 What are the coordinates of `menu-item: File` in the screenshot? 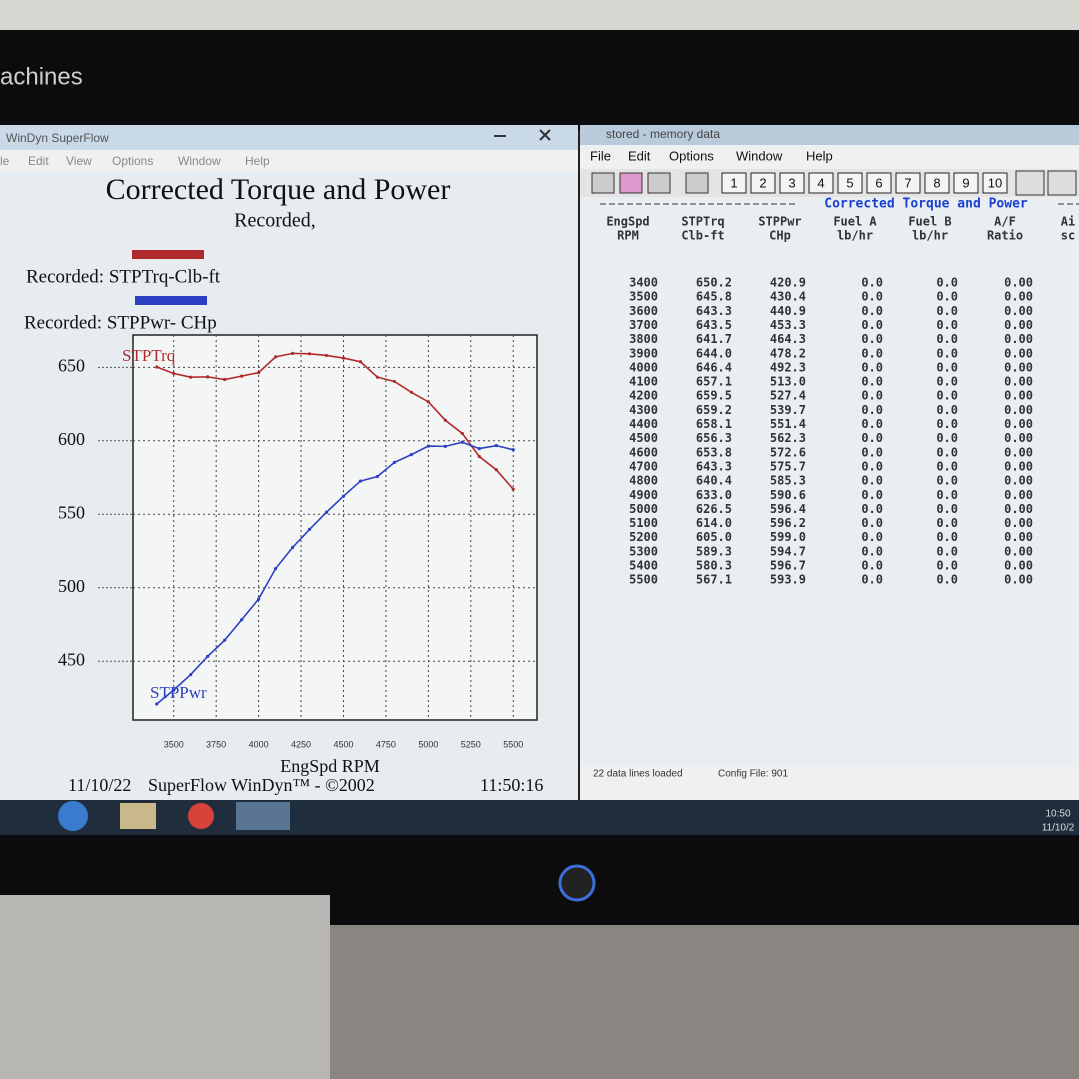 It's located at (600, 155).